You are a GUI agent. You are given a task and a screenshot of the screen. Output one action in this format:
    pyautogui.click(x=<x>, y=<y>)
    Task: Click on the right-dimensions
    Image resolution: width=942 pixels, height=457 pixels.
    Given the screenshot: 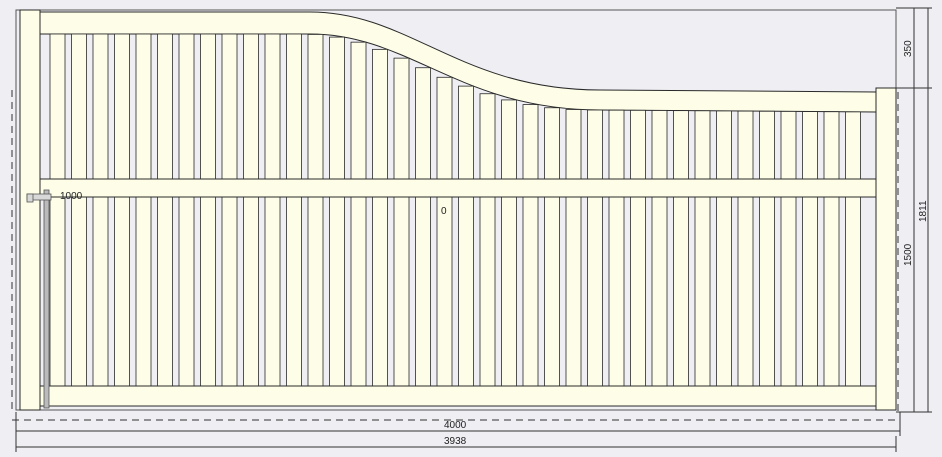 What is the action you would take?
    pyautogui.click(x=914, y=210)
    